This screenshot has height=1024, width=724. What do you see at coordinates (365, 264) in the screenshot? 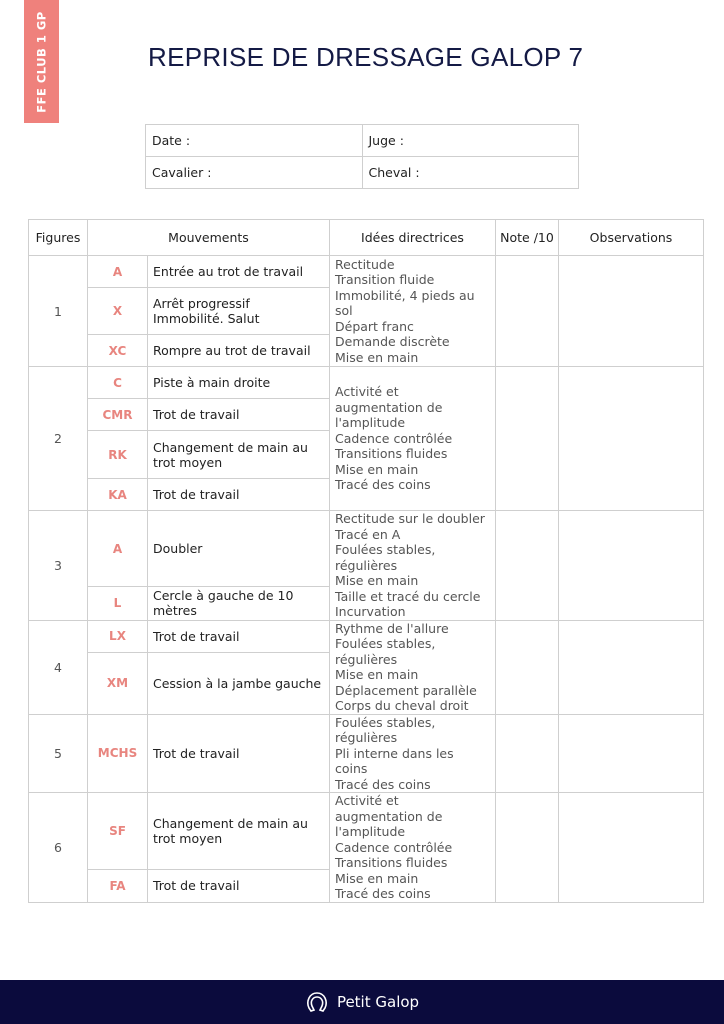
I see `idea-line: Rectitude` at bounding box center [365, 264].